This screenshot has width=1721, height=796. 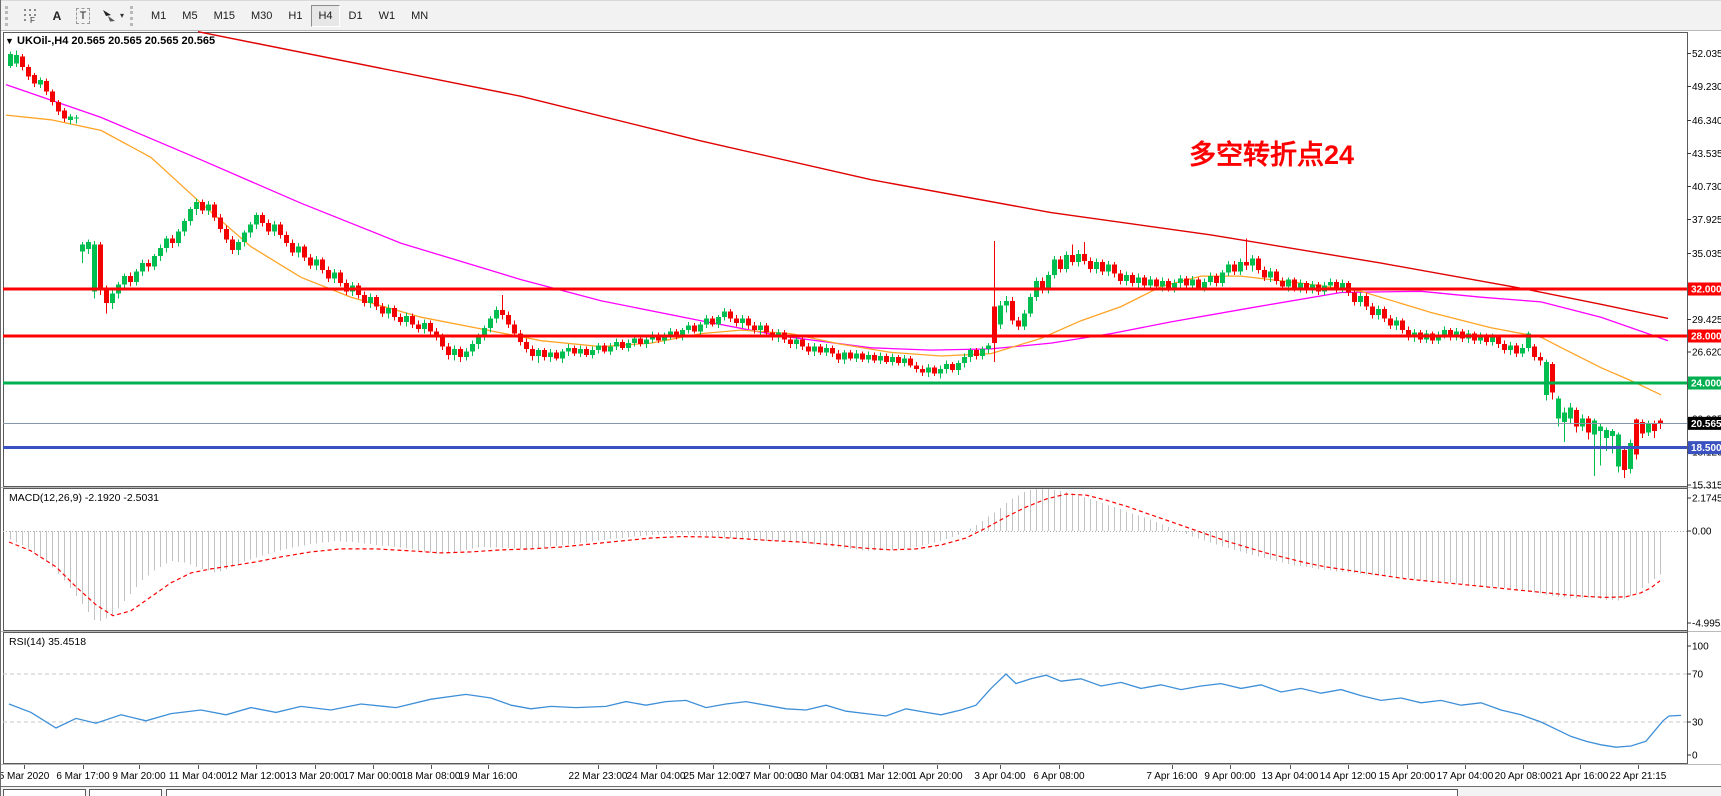 I want to click on grid-template-icon: F, so click(x=31, y=16).